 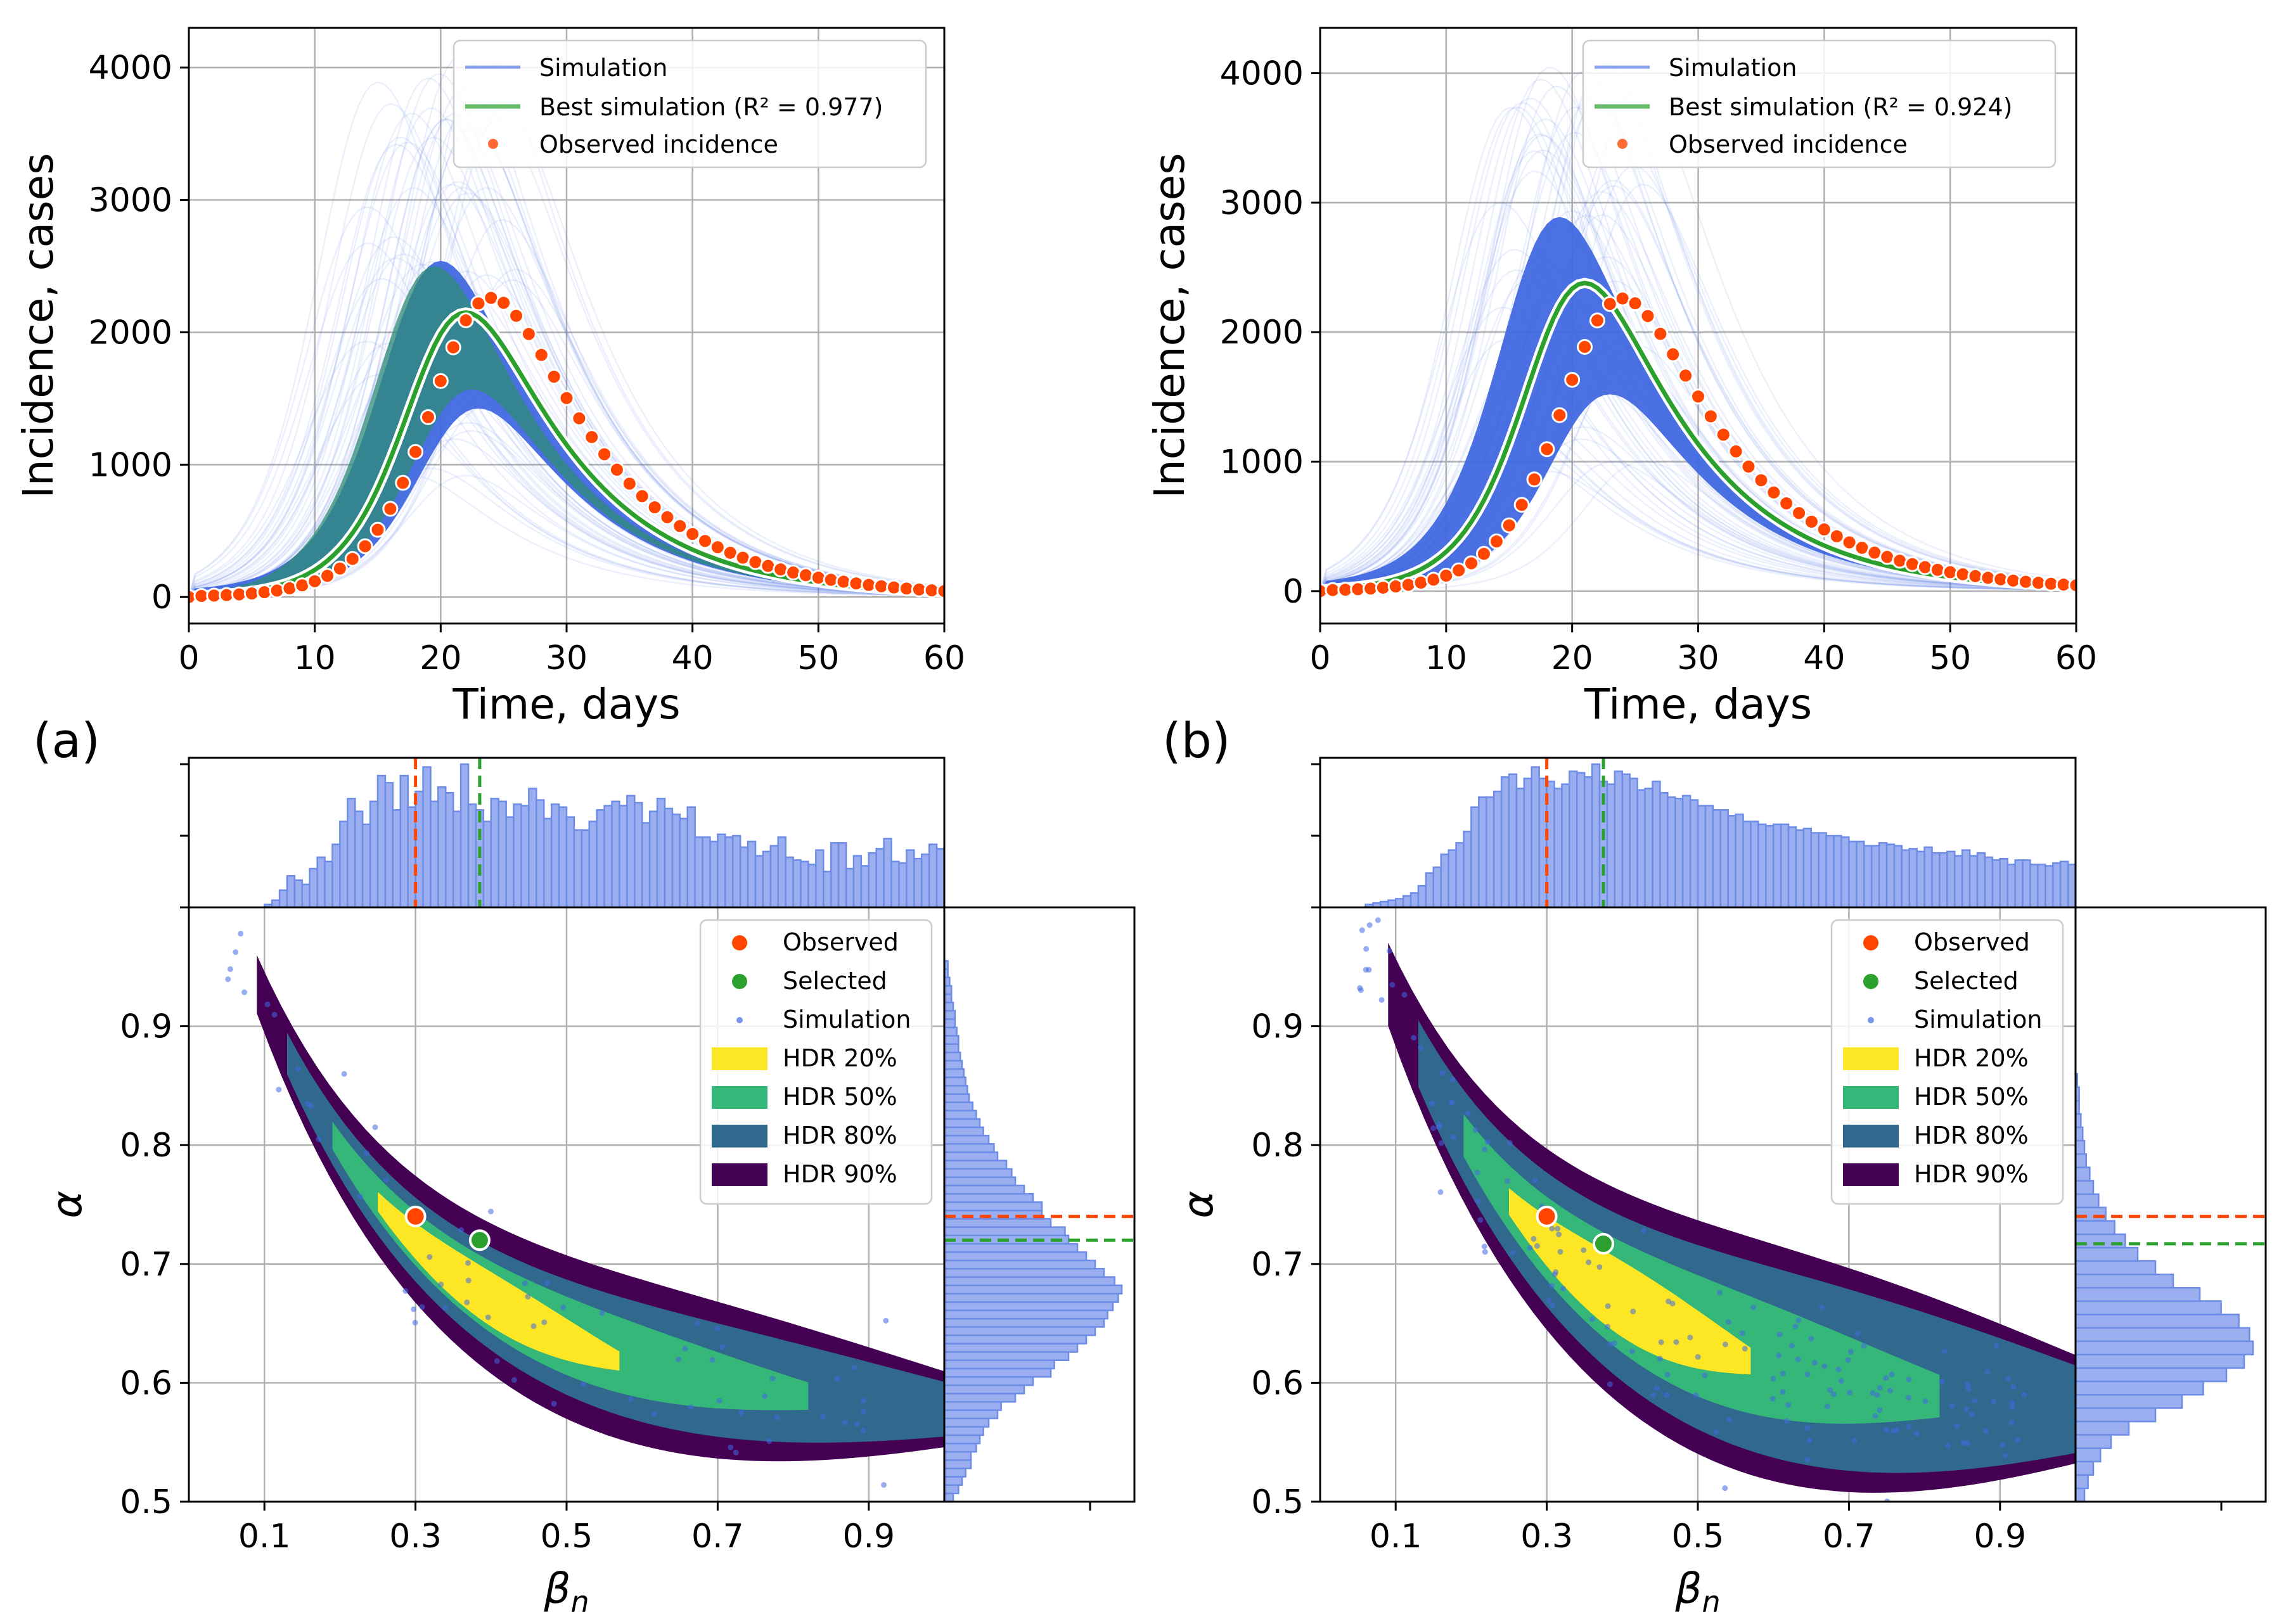 I want to click on legend-simulation-swatch, so click(x=1871, y=1020).